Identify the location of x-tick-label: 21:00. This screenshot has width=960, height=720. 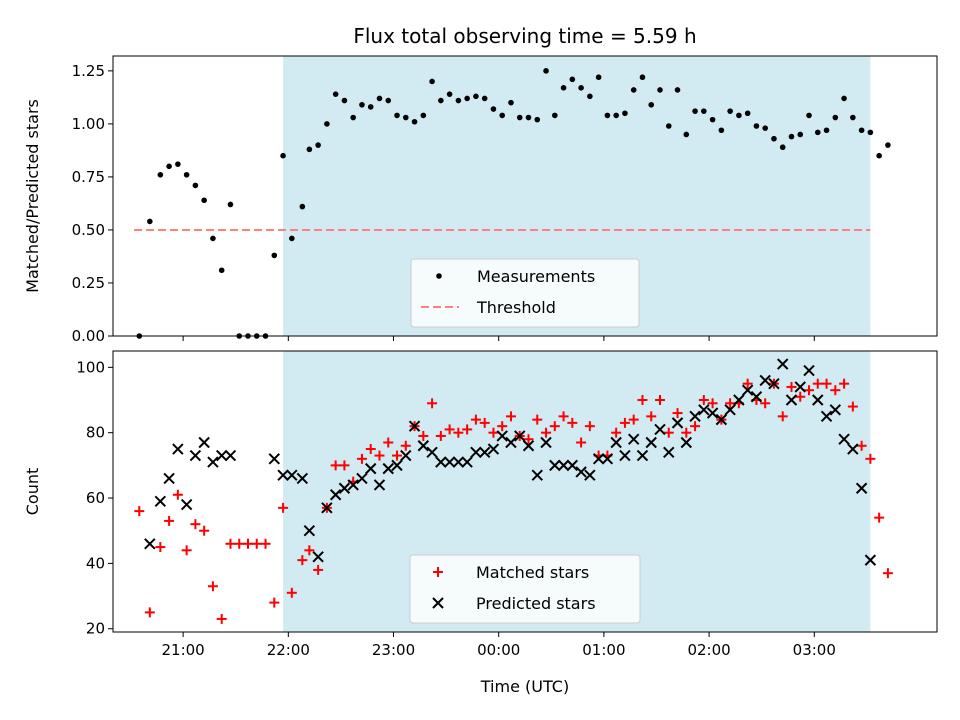
(183, 650).